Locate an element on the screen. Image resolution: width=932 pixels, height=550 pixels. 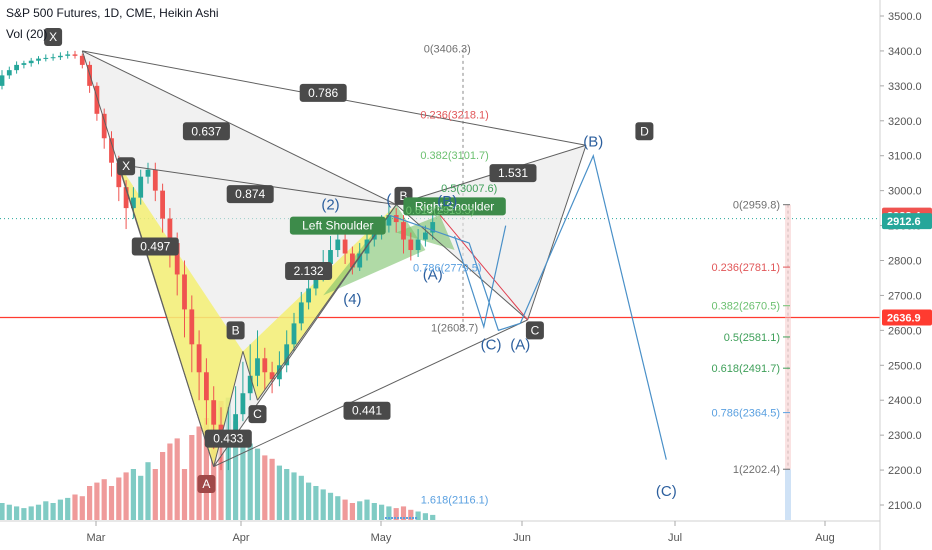
y-tick-label: 3200.0 is located at coordinates (905, 122).